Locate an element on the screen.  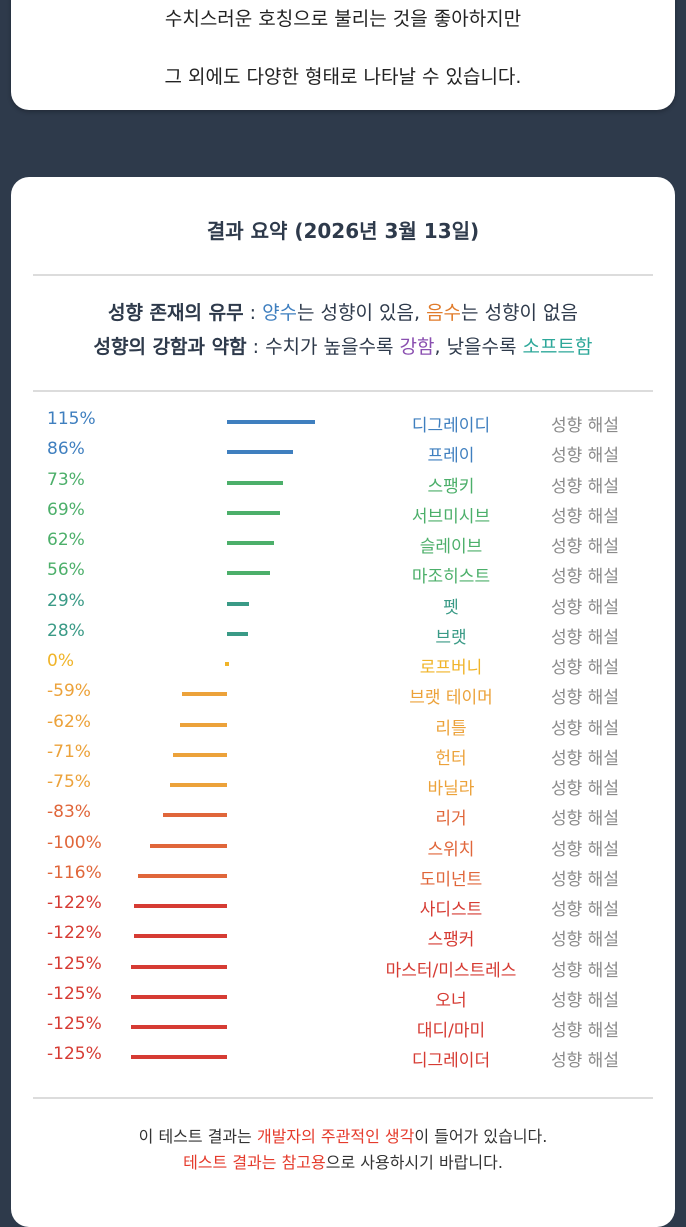
result-row: -125% 대디/마미 성향 해설 is located at coordinates (343, 1027).